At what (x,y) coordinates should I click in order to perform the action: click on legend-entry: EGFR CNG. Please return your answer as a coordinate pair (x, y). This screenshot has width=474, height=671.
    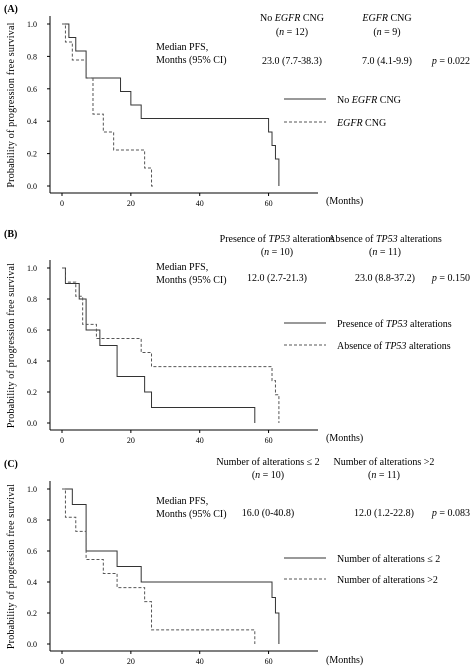
    Looking at the image, I should click on (335, 123).